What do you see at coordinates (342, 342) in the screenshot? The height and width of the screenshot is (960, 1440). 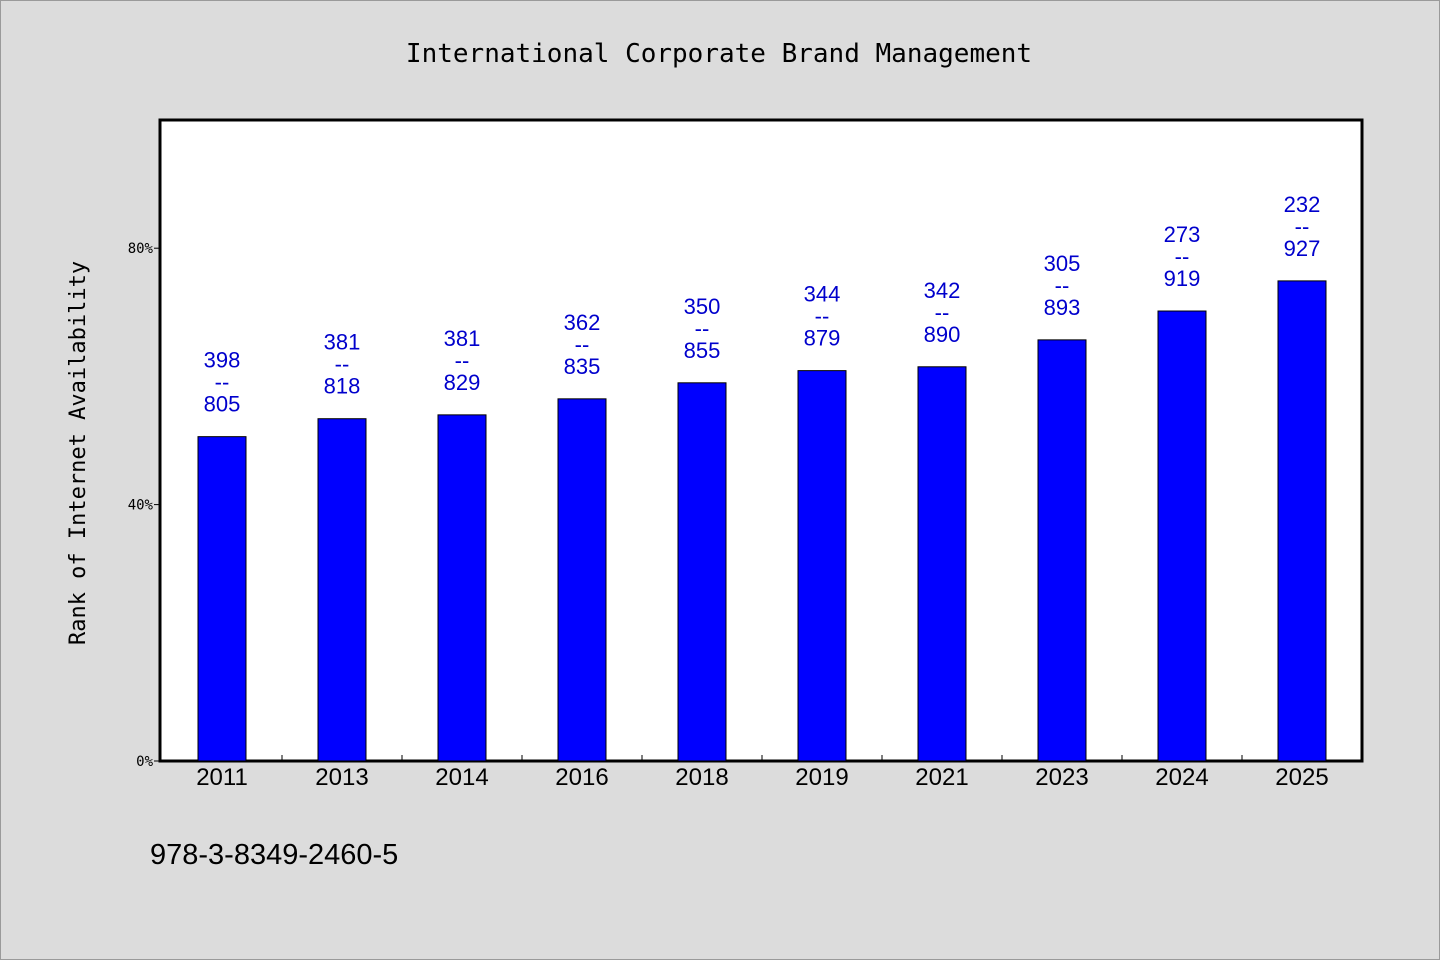 I see `data-label-2013: 381` at bounding box center [342, 342].